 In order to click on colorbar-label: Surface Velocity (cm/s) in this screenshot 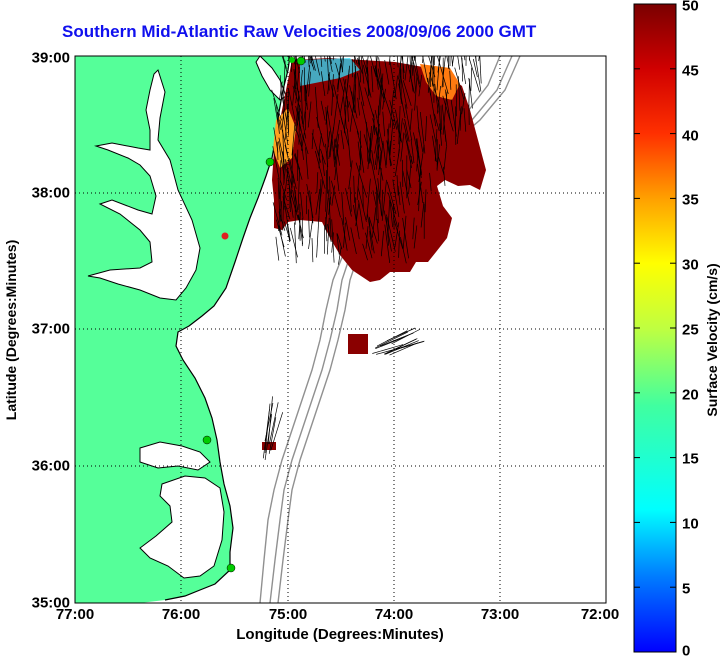, I will do `click(712, 339)`.